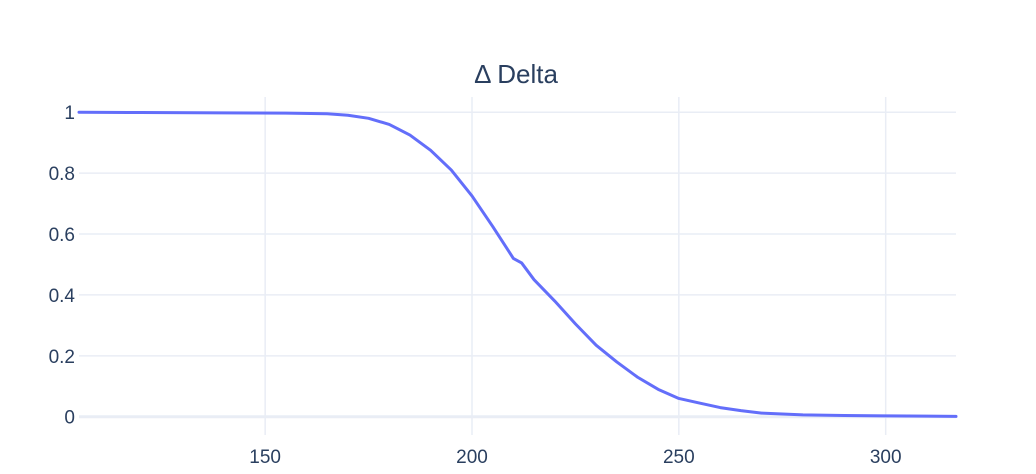 The height and width of the screenshot is (474, 1036). Describe the element at coordinates (62, 235) in the screenshot. I see `y-tick-label-3: 0.6` at that location.